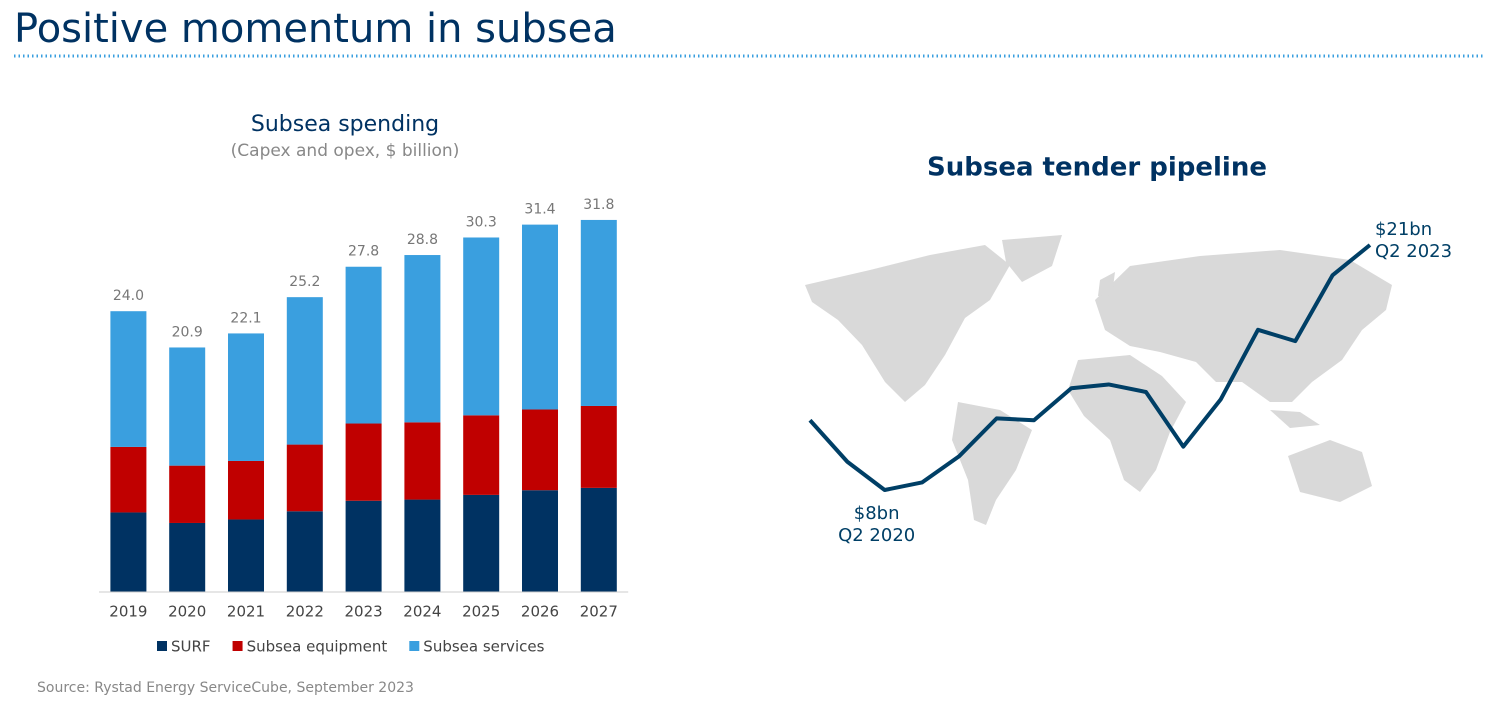 The height and width of the screenshot is (709, 1490). I want to click on total-label: 28.8, so click(422, 240).